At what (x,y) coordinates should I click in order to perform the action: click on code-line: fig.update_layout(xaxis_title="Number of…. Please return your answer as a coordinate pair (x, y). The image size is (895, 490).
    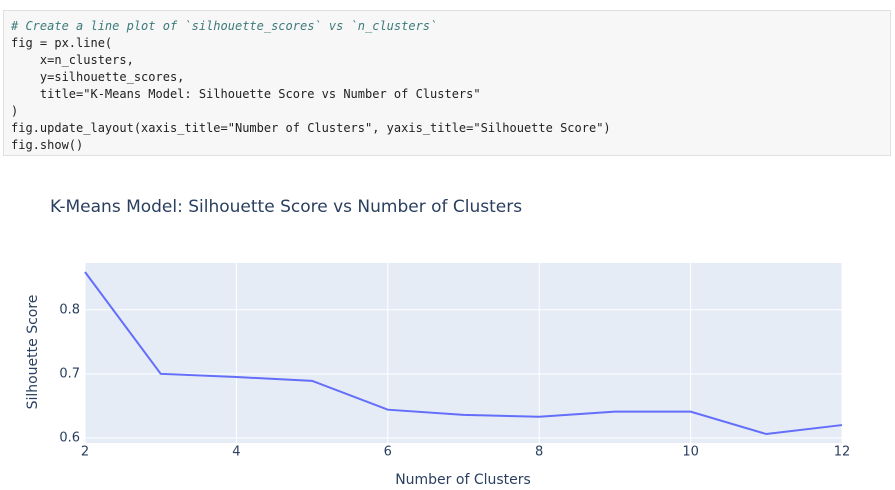
    Looking at the image, I should click on (311, 128).